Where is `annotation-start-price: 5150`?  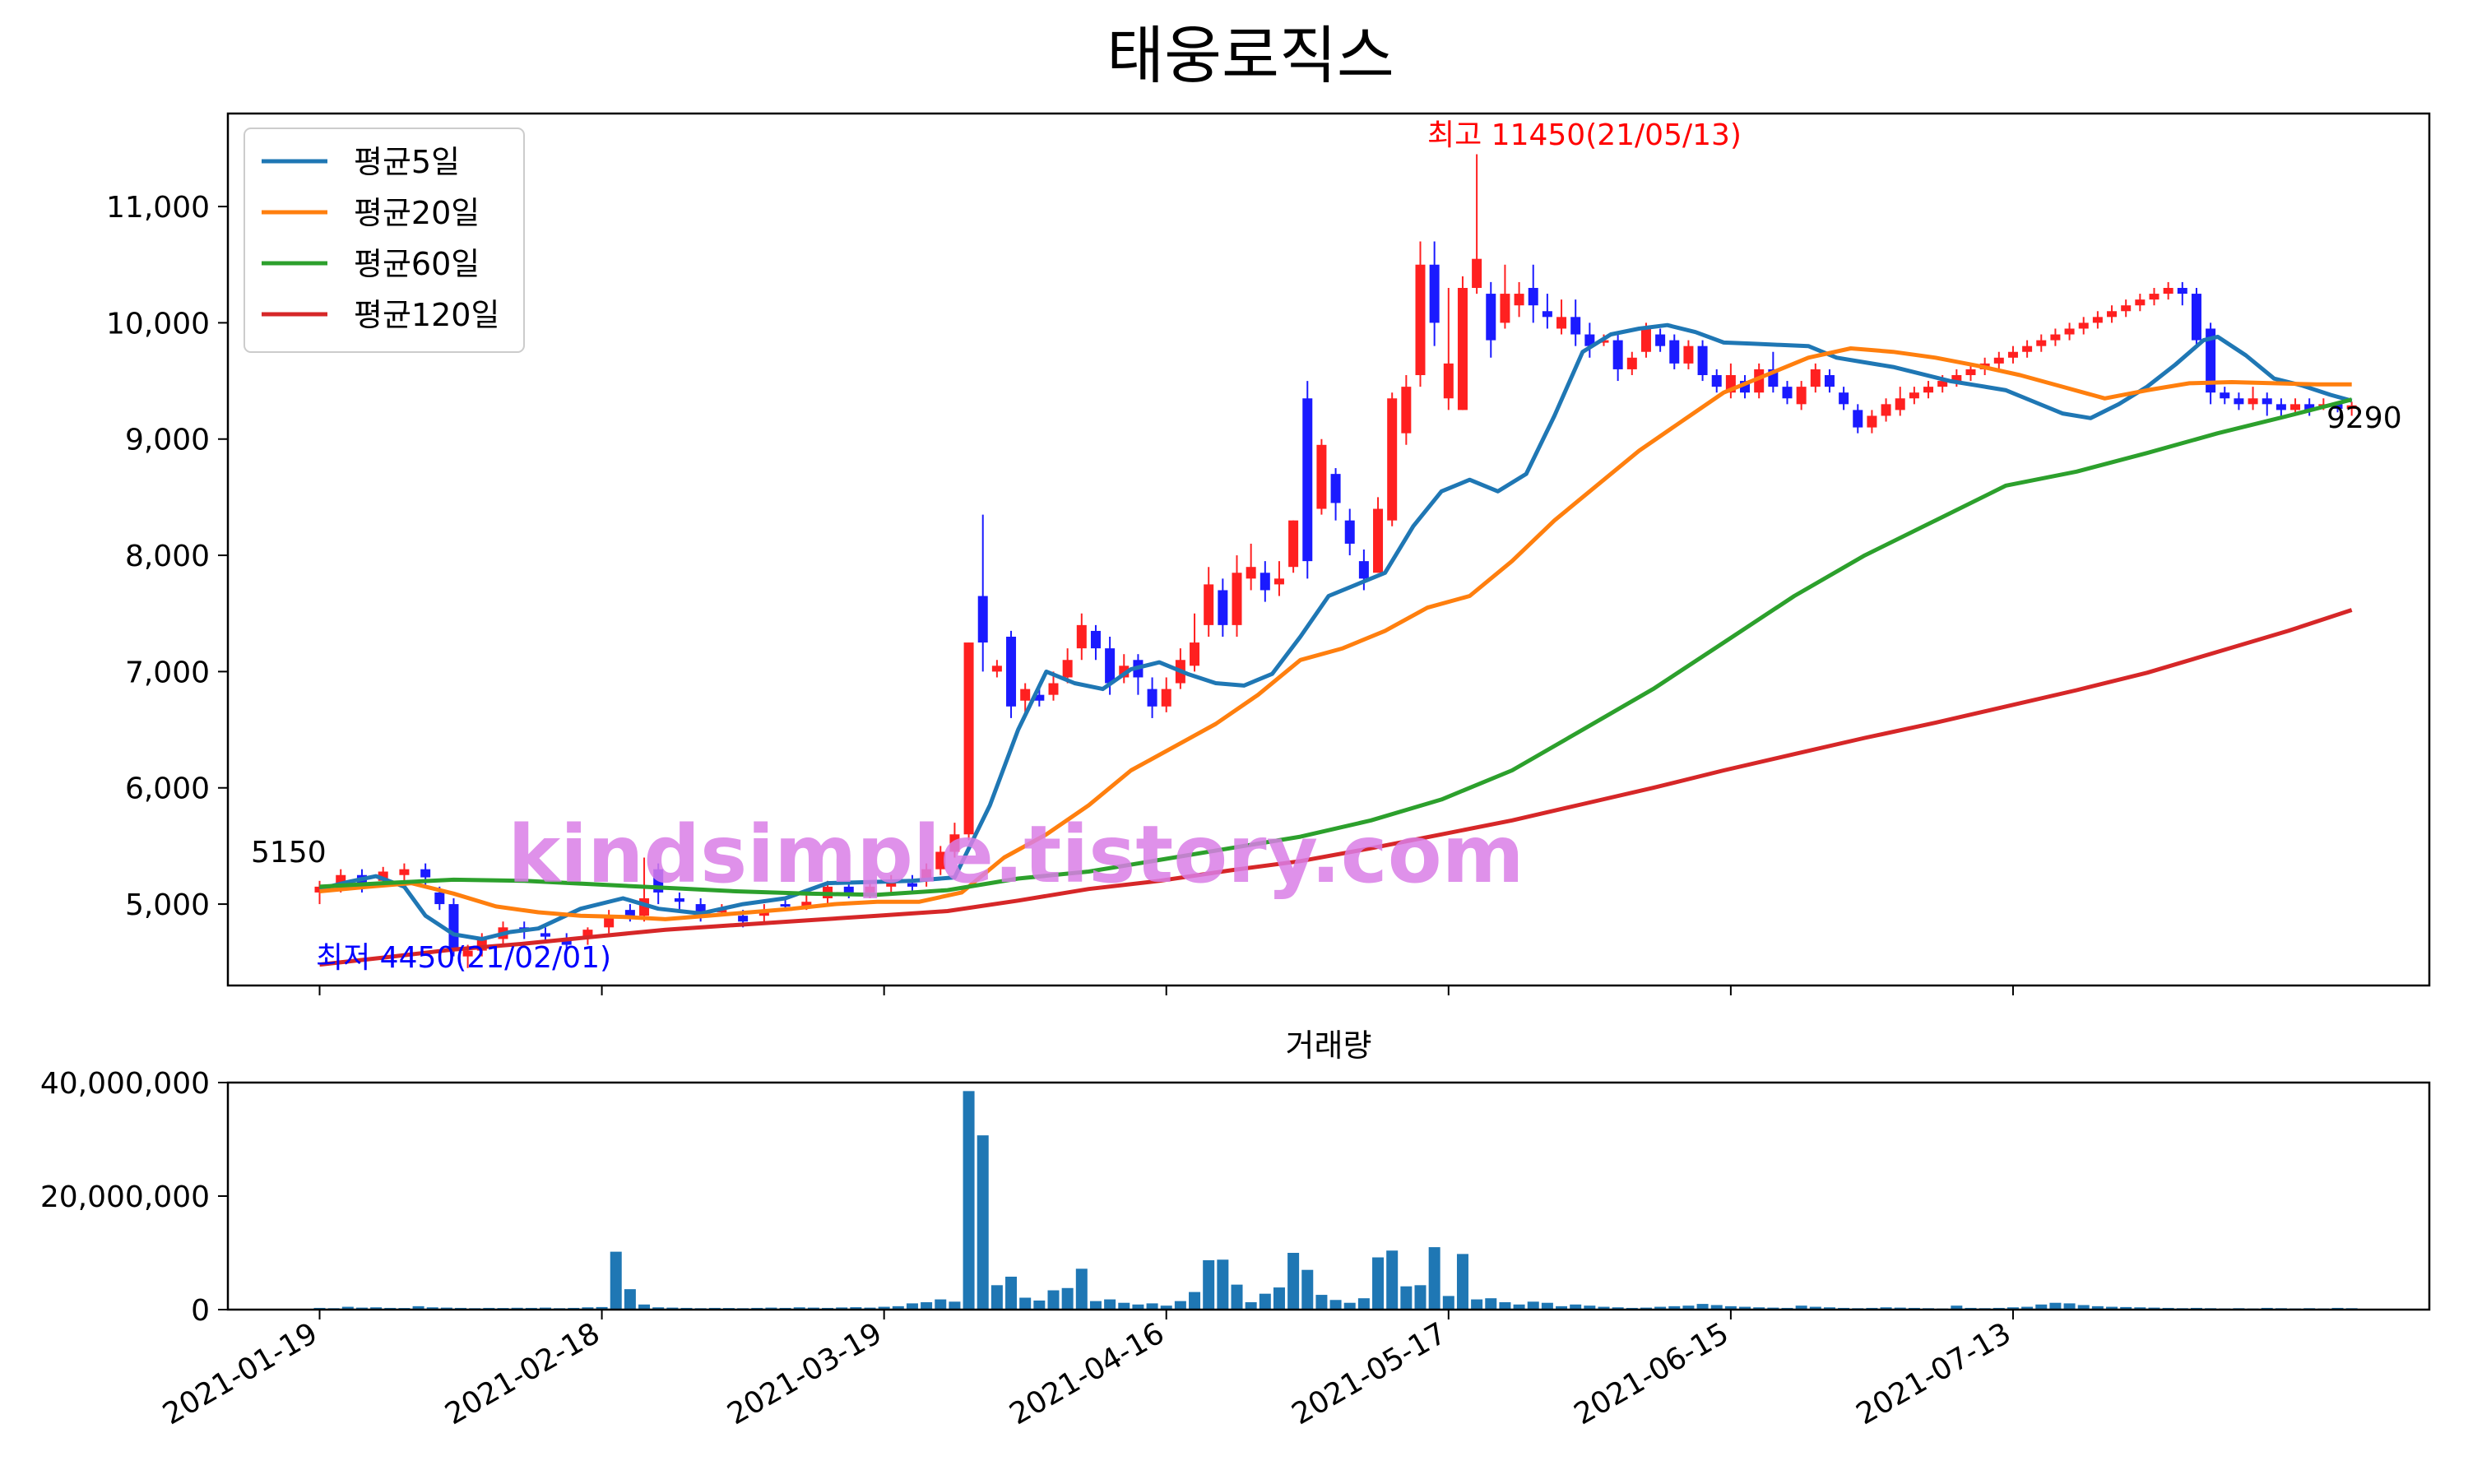 annotation-start-price: 5150 is located at coordinates (289, 853).